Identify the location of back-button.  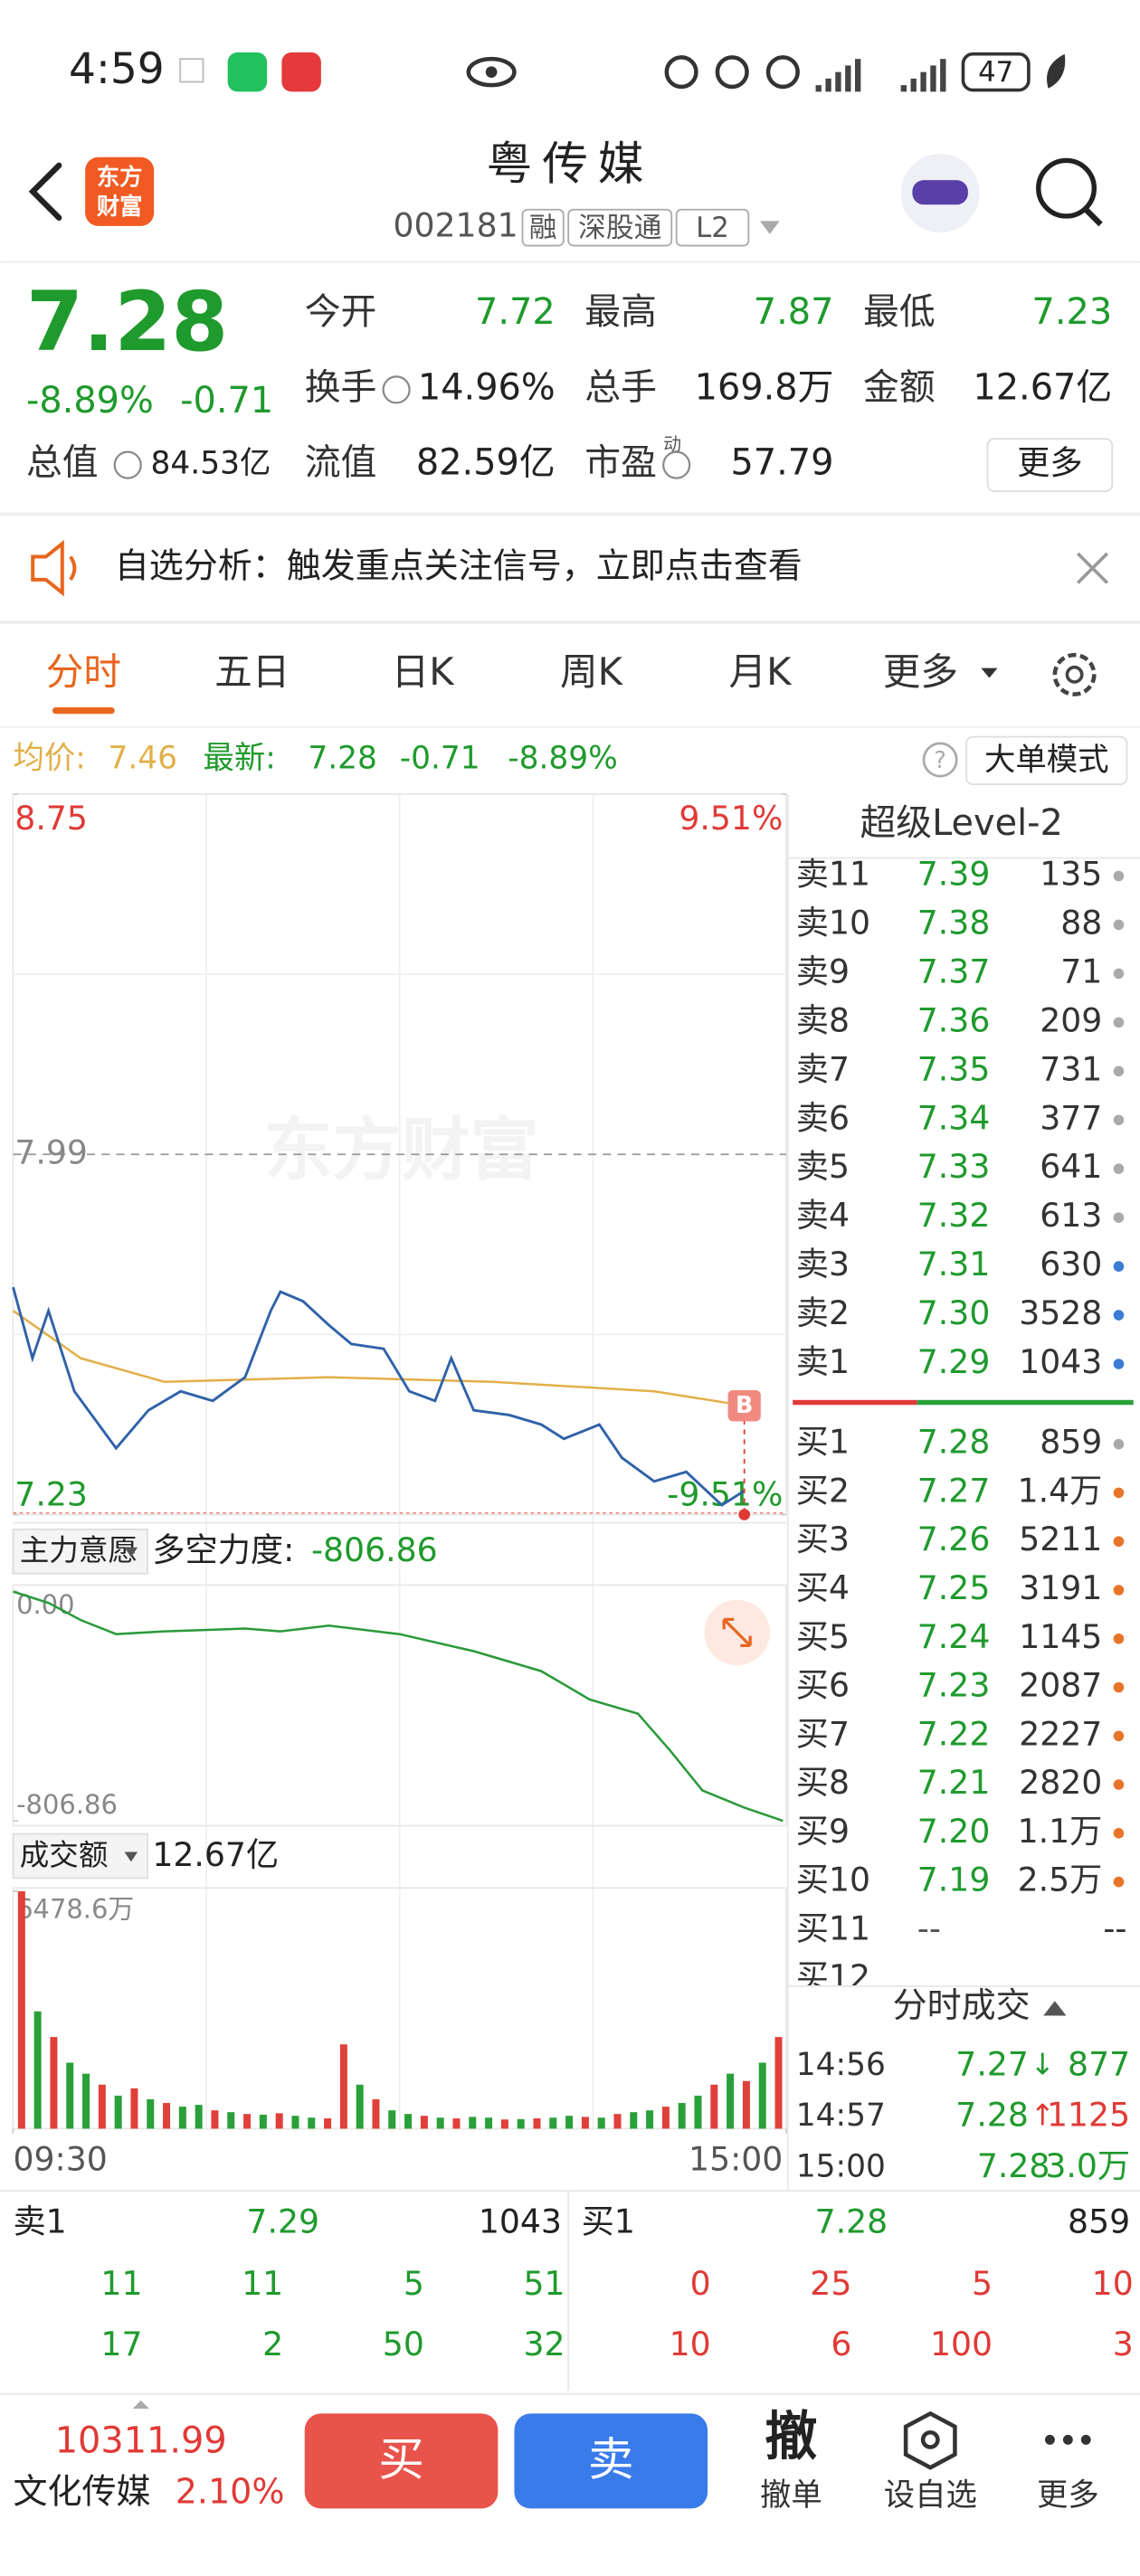
(45, 192).